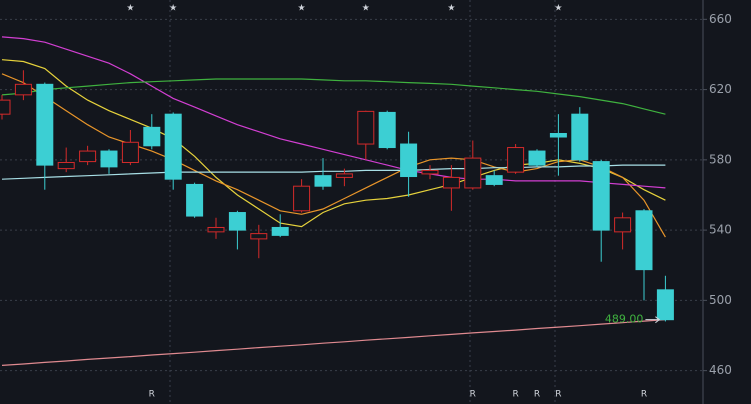 This screenshot has width=751, height=404. I want to click on price-annotation: 489.00, so click(624, 319).